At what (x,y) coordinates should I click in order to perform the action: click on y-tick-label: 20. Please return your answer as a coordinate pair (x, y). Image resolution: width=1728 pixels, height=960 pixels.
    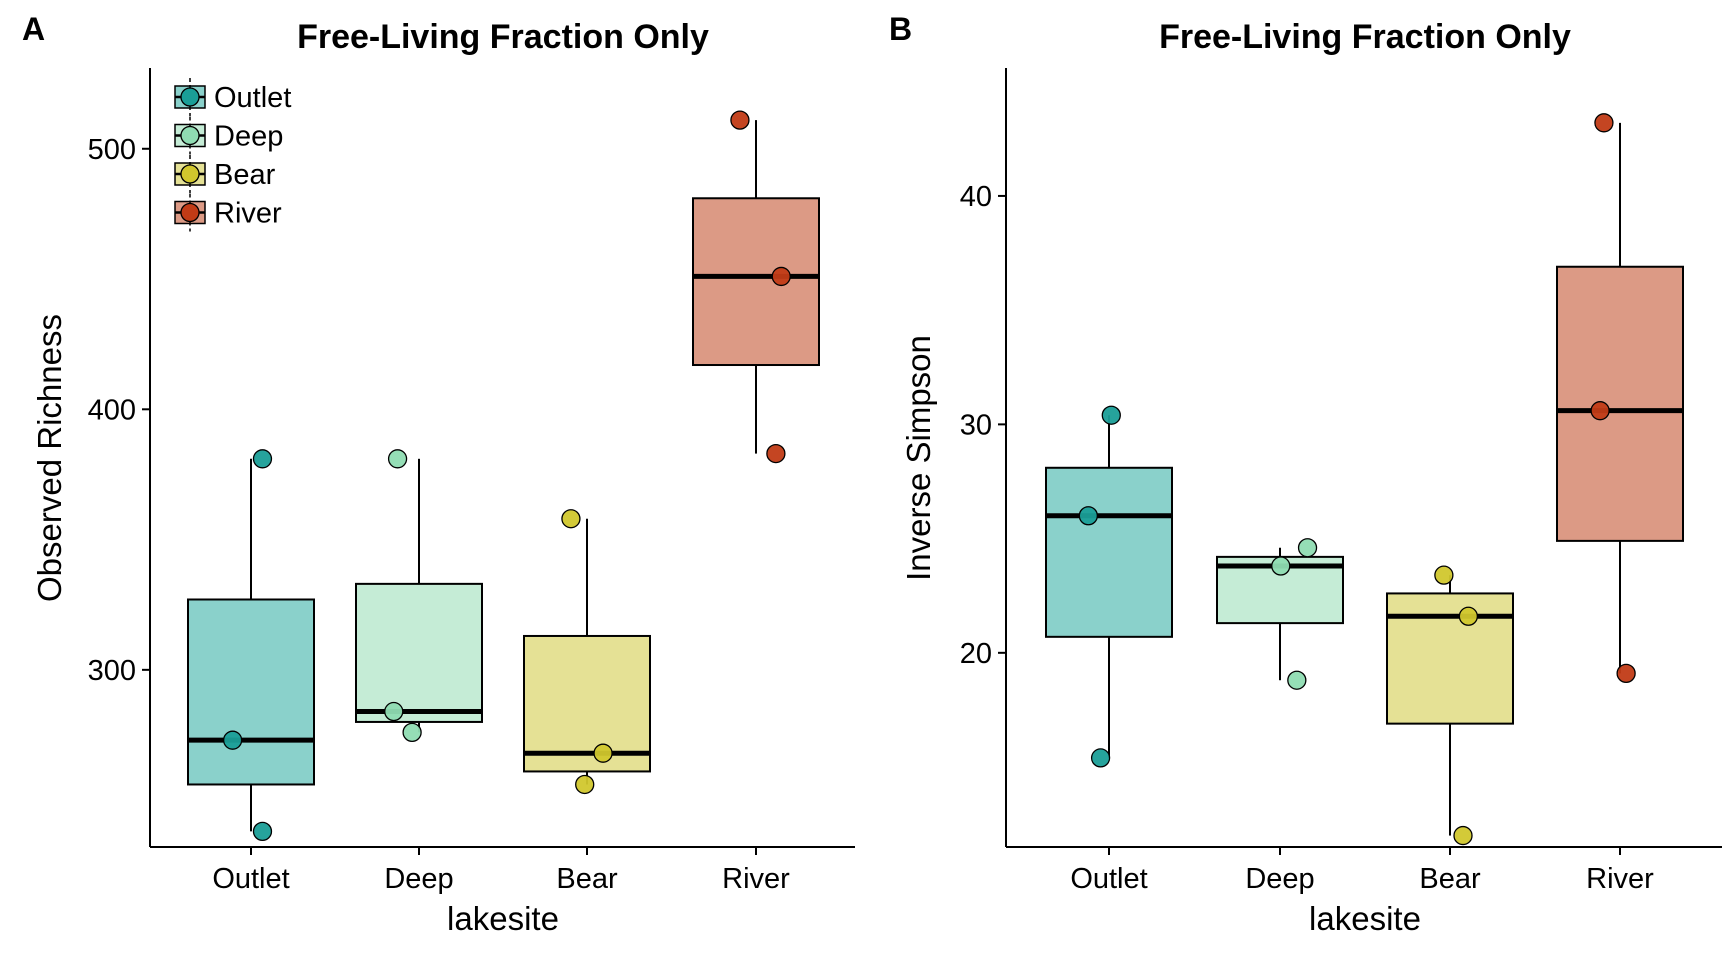
    Looking at the image, I should click on (976, 654).